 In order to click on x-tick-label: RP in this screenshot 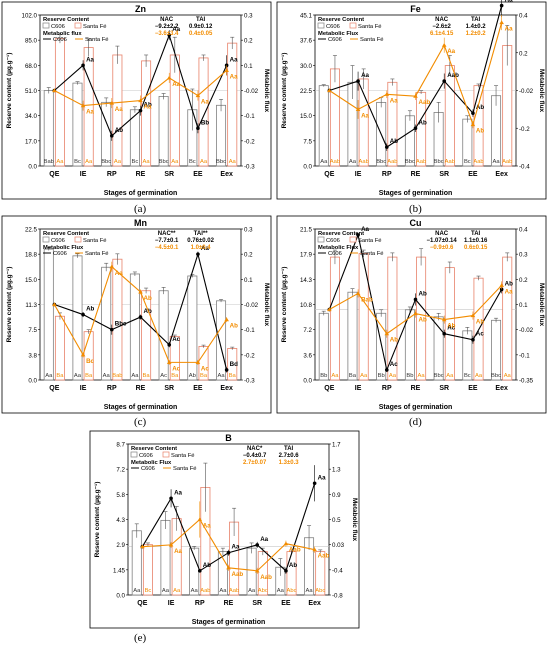, I will do `click(200, 603)`.